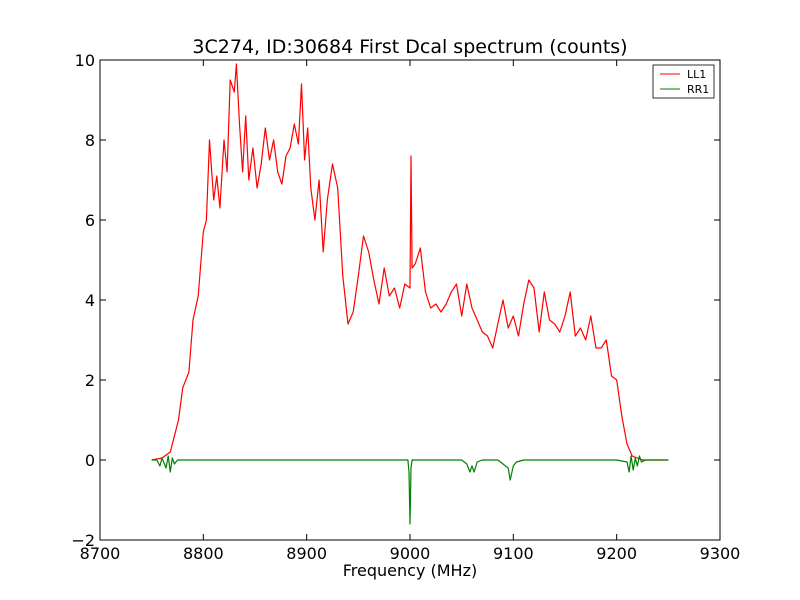 The image size is (800, 600). Describe the element at coordinates (203, 553) in the screenshot. I see `x-tick-label: 8800` at that location.